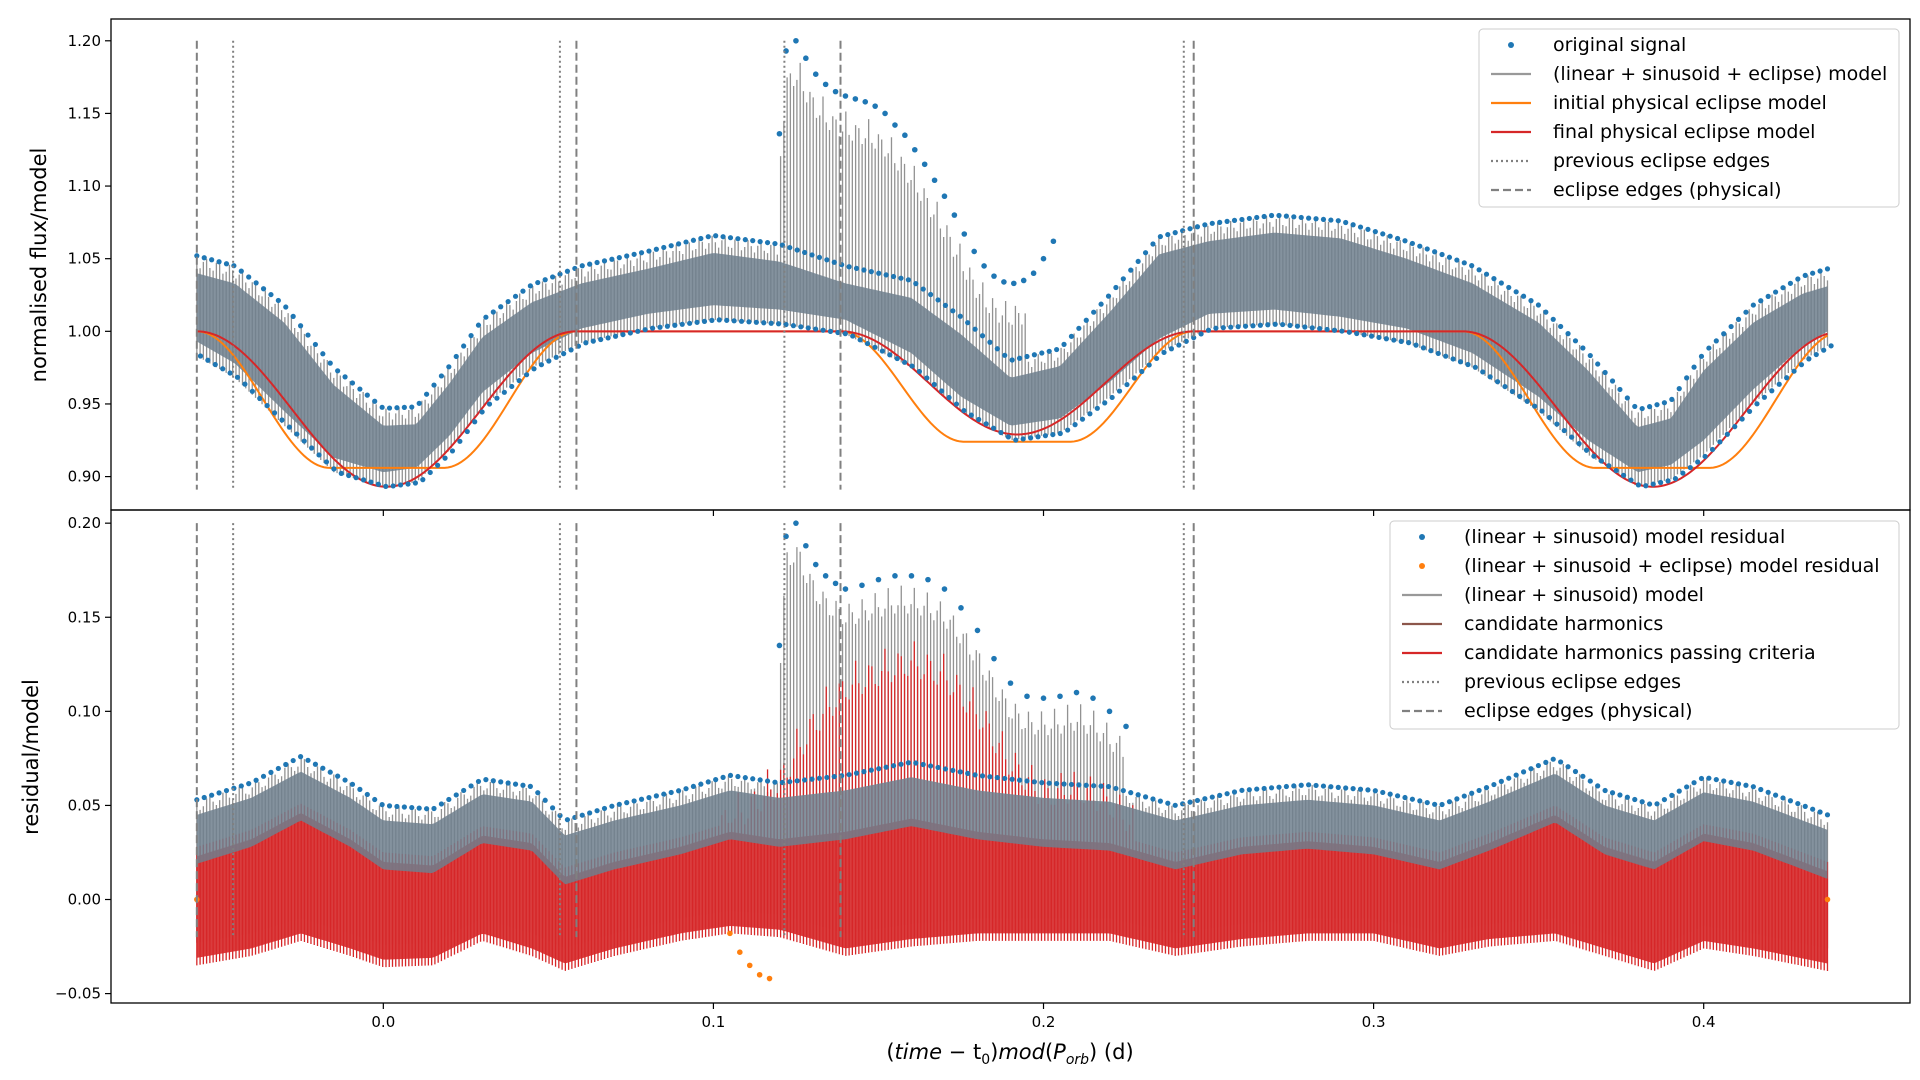 The height and width of the screenshot is (1080, 1920). Describe the element at coordinates (1720, 74) in the screenshot. I see `legend-entry: (linear + sinusoid + eclipse) model` at that location.